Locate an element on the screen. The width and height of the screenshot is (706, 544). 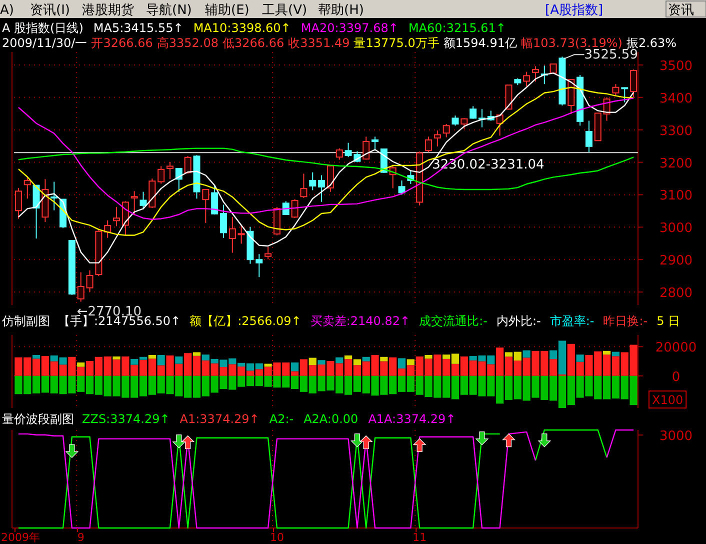
y-tick-label: 3200 is located at coordinates (676, 164).